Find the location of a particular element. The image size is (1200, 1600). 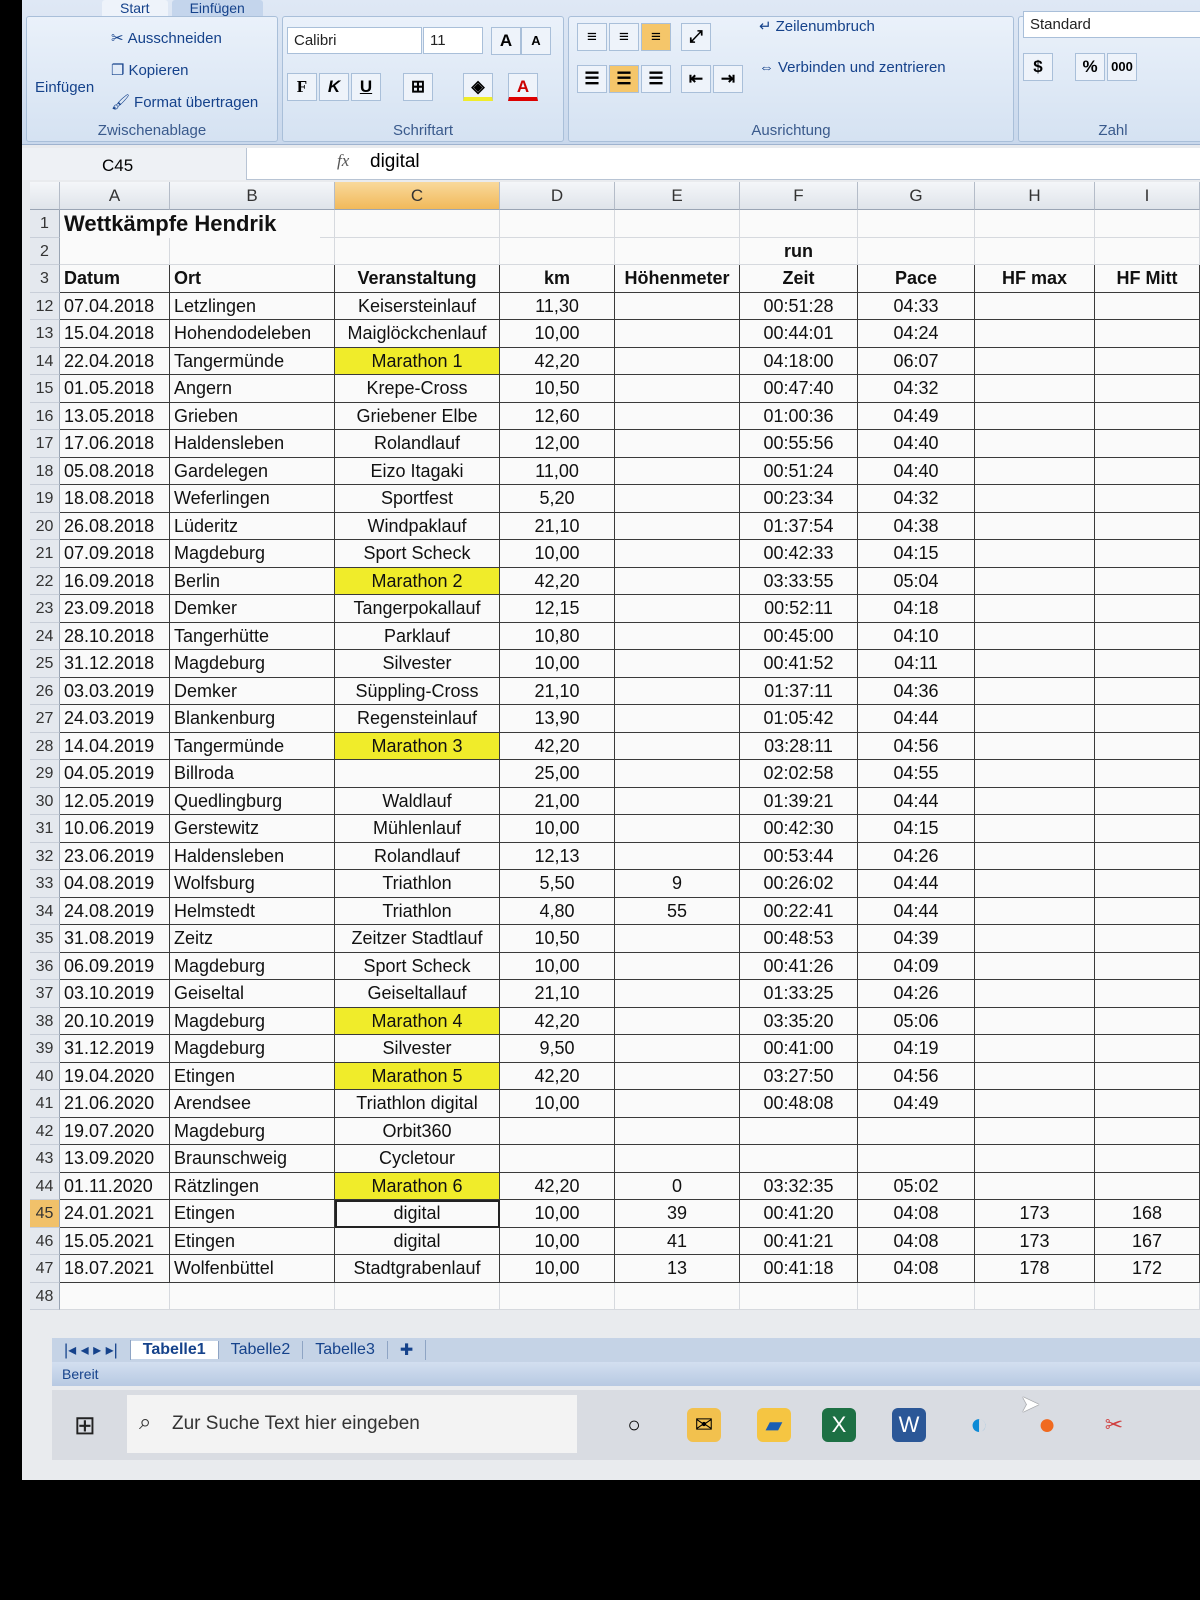

row-header-25: 25 is located at coordinates (45, 664).